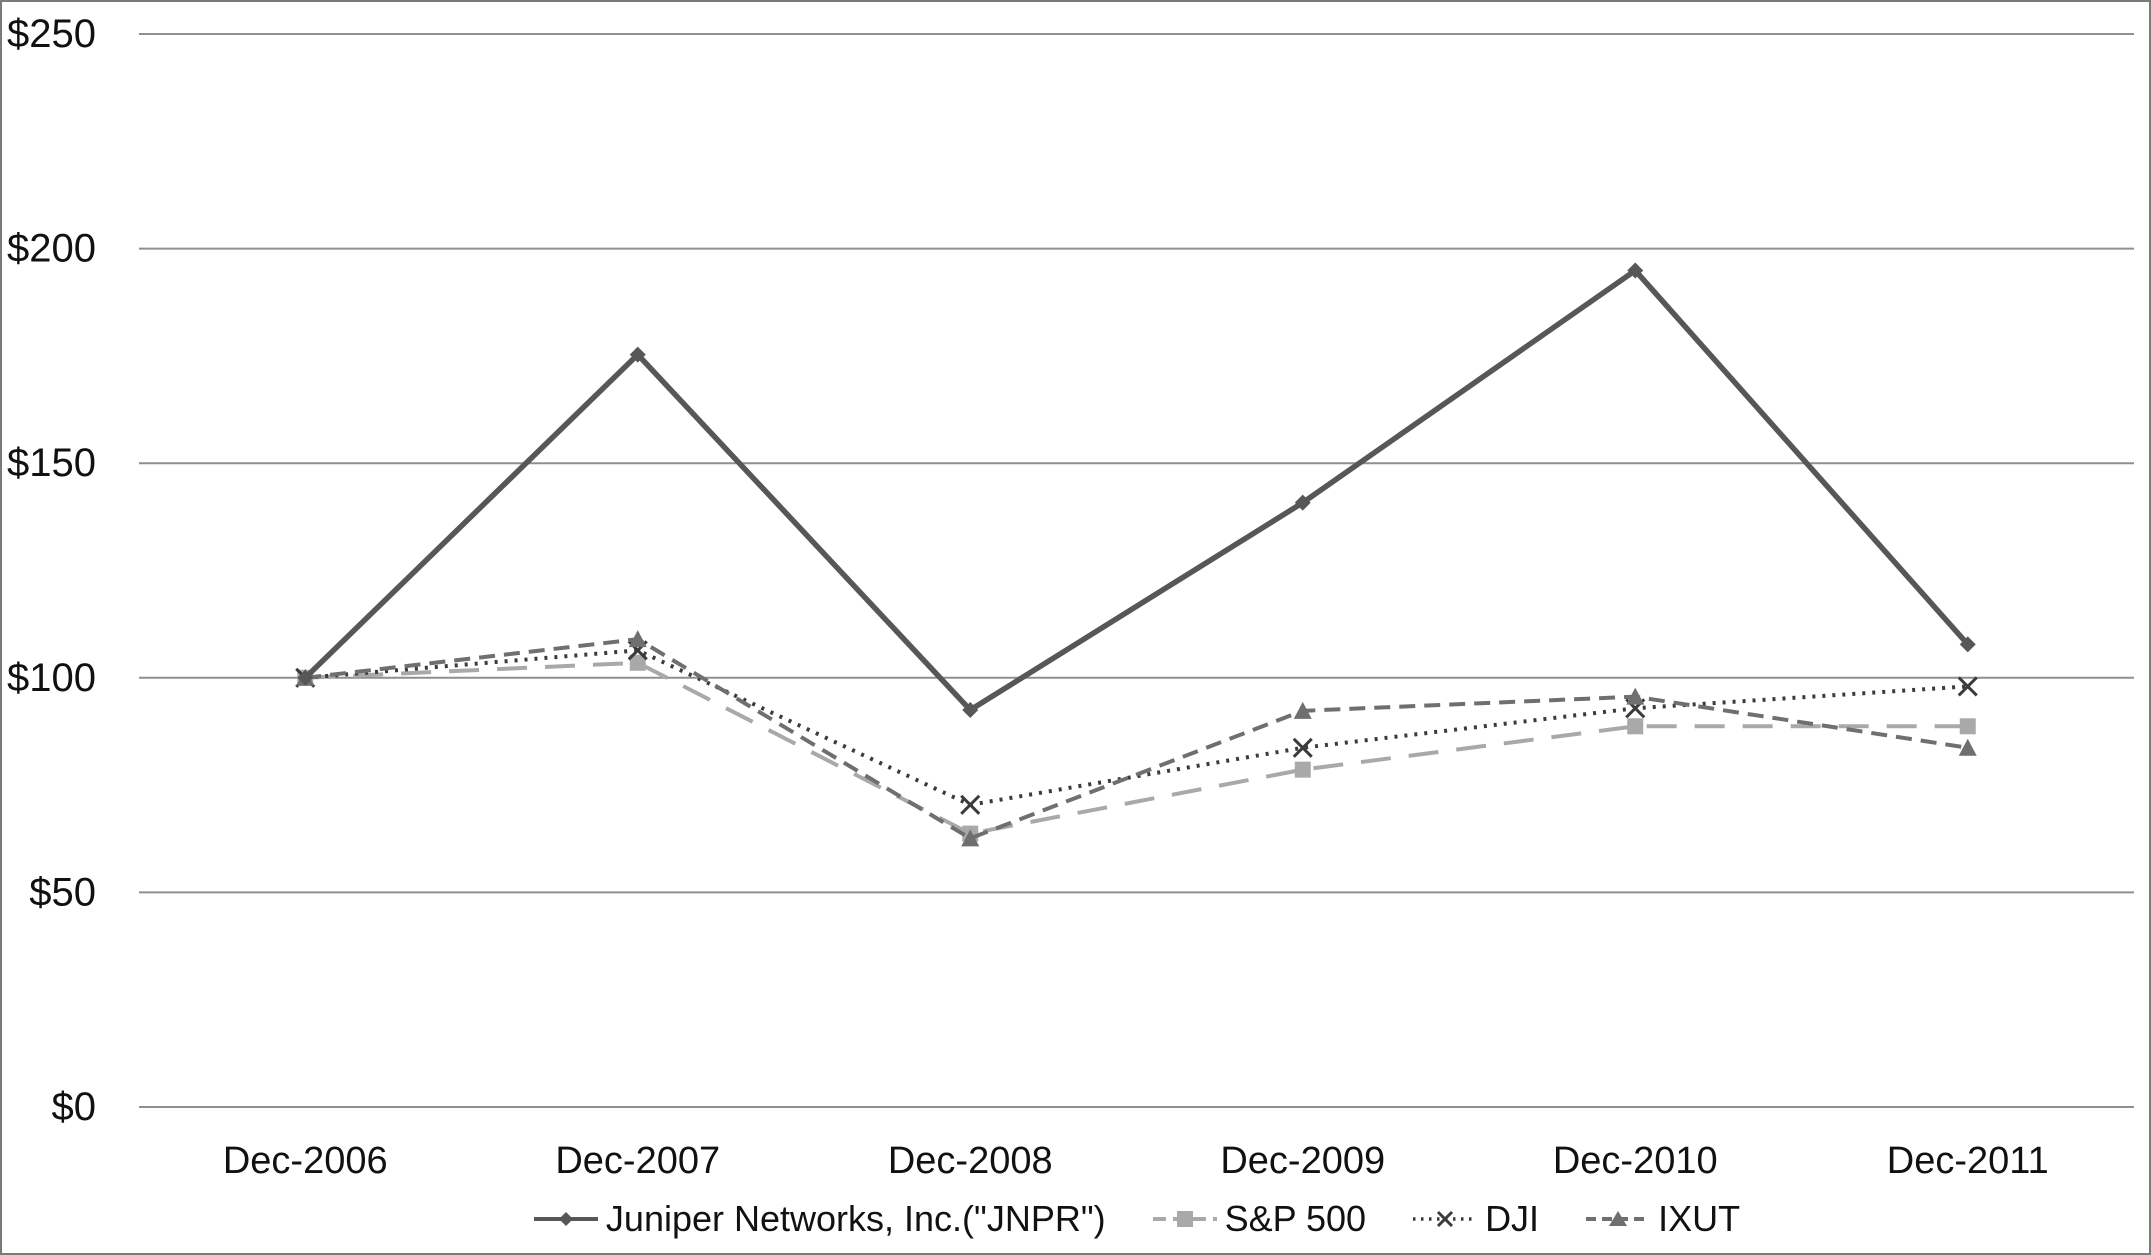 The width and height of the screenshot is (2151, 1255). I want to click on legend-item-ixut: IXUT, so click(1662, 1219).